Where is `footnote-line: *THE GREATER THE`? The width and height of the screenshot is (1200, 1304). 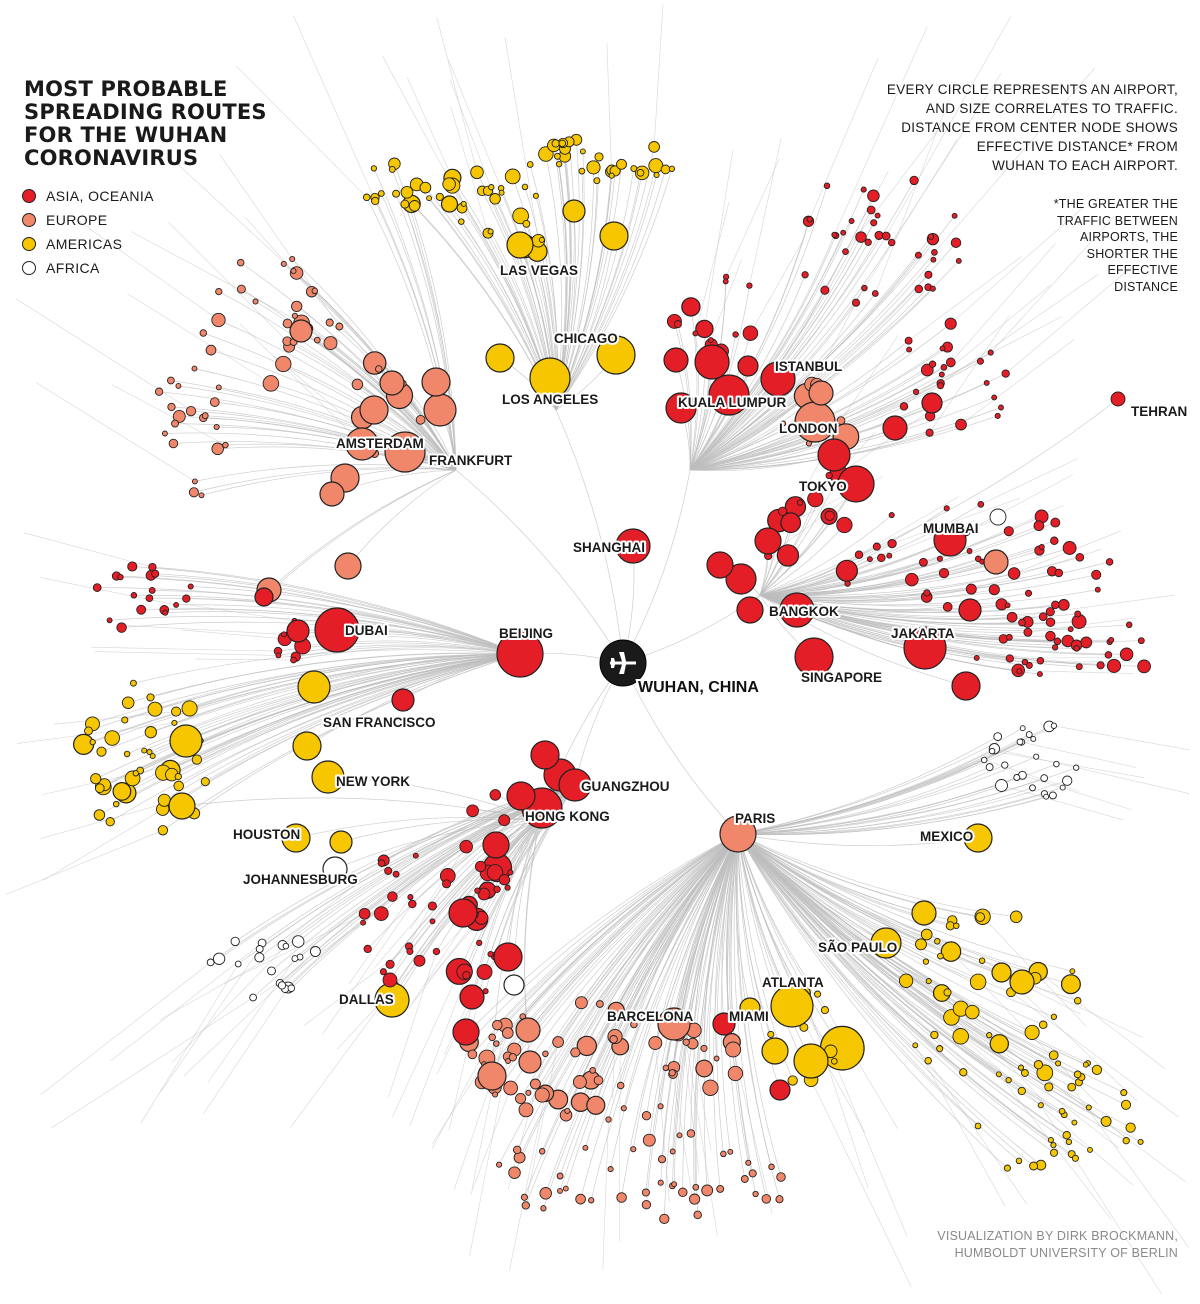 footnote-line: *THE GREATER THE is located at coordinates (1115, 204).